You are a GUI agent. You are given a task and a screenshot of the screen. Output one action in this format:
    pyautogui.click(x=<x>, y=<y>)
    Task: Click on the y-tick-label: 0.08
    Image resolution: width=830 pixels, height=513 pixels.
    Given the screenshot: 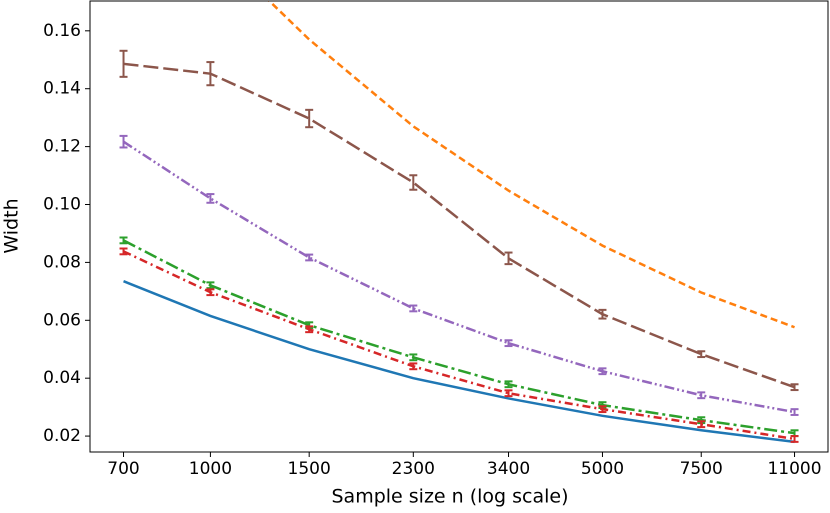 What is the action you would take?
    pyautogui.click(x=62, y=262)
    